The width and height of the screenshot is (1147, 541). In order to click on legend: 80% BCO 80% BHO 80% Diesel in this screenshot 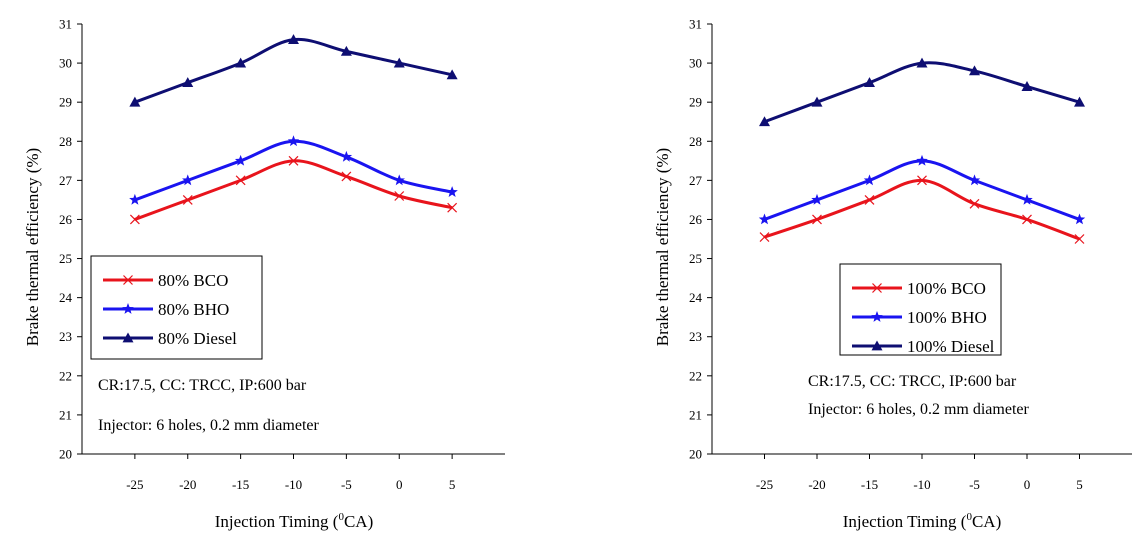, I will do `click(176, 307)`.